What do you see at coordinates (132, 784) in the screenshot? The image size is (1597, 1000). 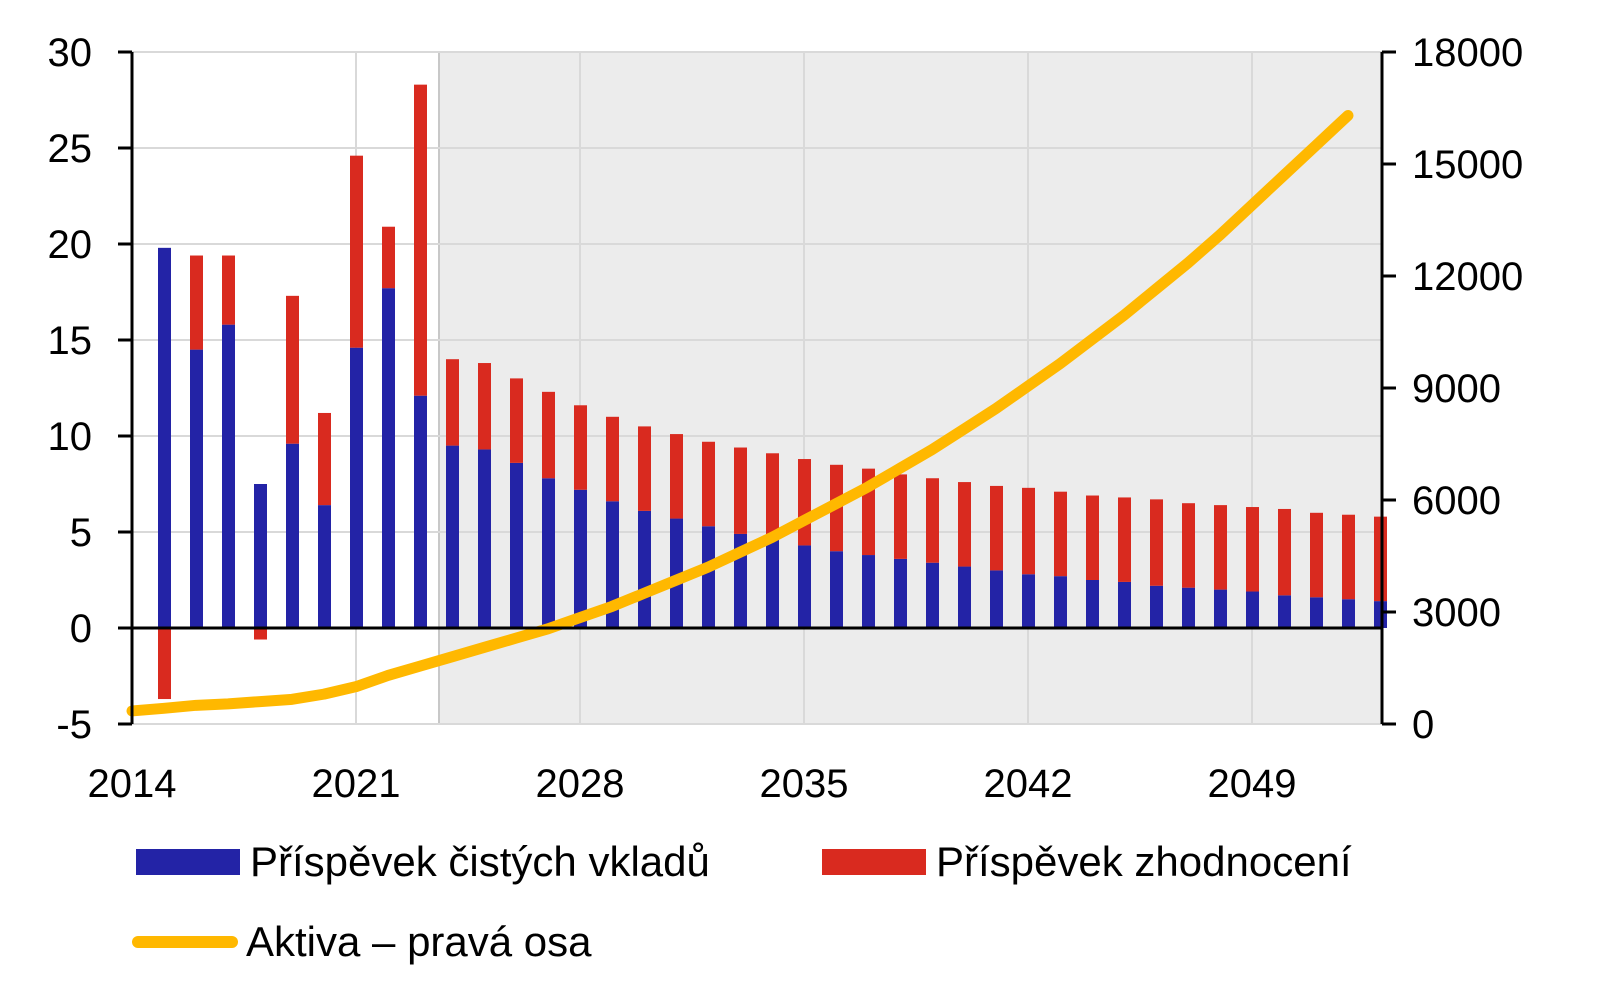 I see `x-tick-label: 2014` at bounding box center [132, 784].